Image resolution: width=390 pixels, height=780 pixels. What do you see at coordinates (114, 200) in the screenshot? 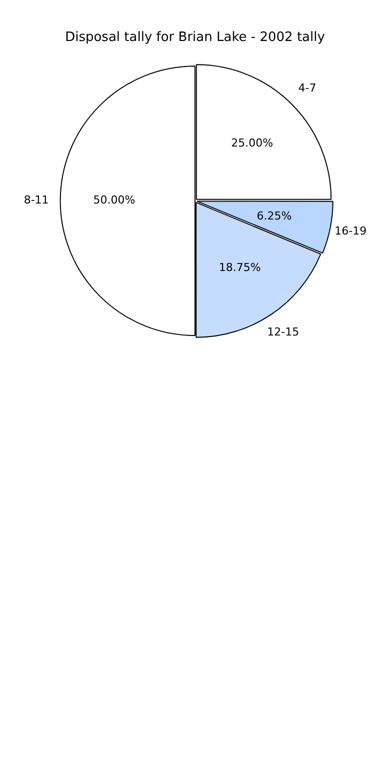
I see `data-label: 50.00%` at bounding box center [114, 200].